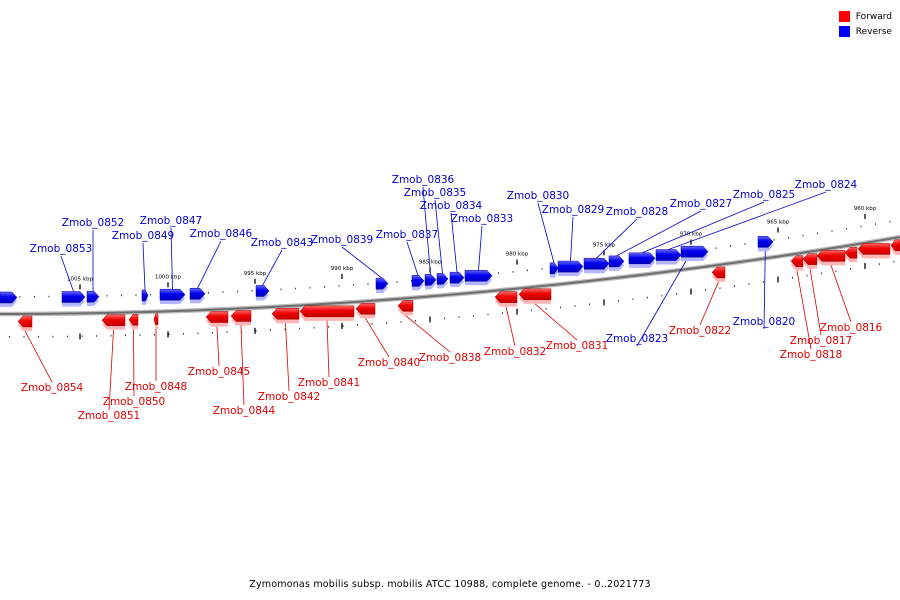 The height and width of the screenshot is (600, 900). Describe the element at coordinates (637, 212) in the screenshot. I see `gene-label: Zmob_0828` at that location.